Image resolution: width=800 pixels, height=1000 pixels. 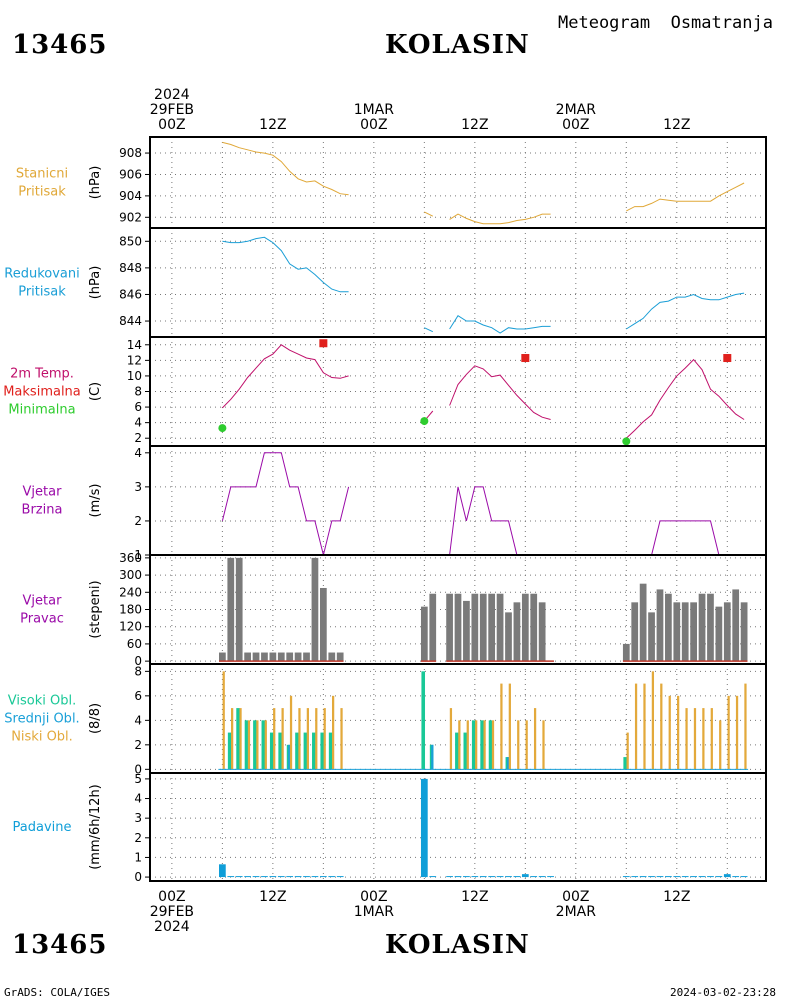 What do you see at coordinates (43, 601) in the screenshot?
I see `panel-label: Vjetar` at bounding box center [43, 601].